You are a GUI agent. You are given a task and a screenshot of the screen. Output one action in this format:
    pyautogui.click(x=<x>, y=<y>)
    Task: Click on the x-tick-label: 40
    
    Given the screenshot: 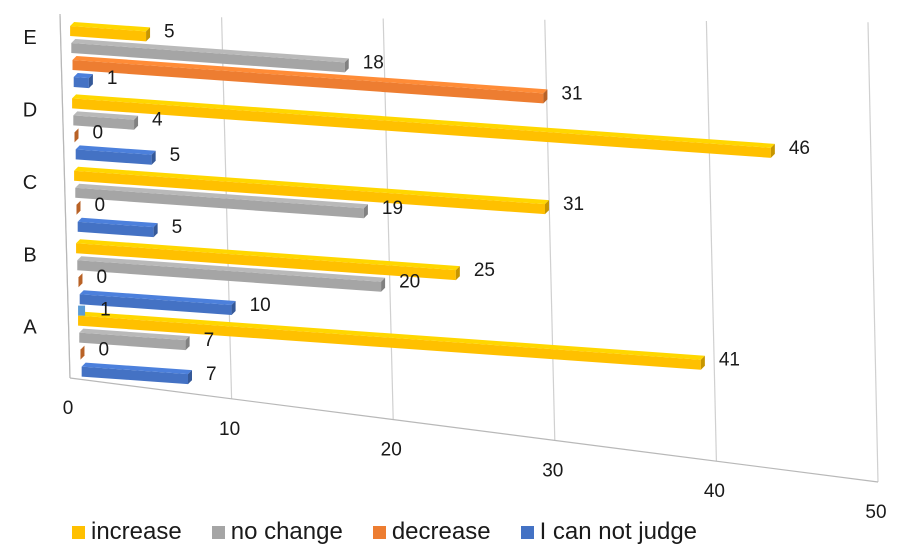 What is the action you would take?
    pyautogui.click(x=714, y=491)
    